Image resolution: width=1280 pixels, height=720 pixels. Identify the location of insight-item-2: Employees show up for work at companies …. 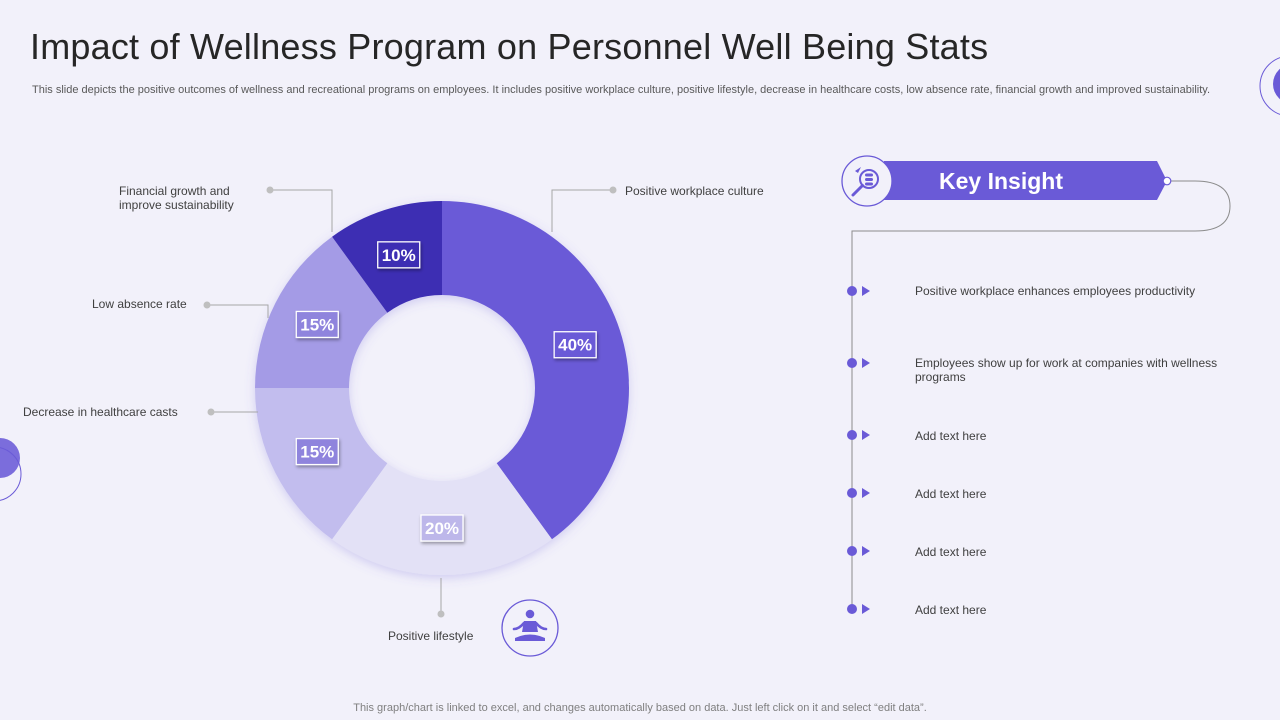
(1066, 370).